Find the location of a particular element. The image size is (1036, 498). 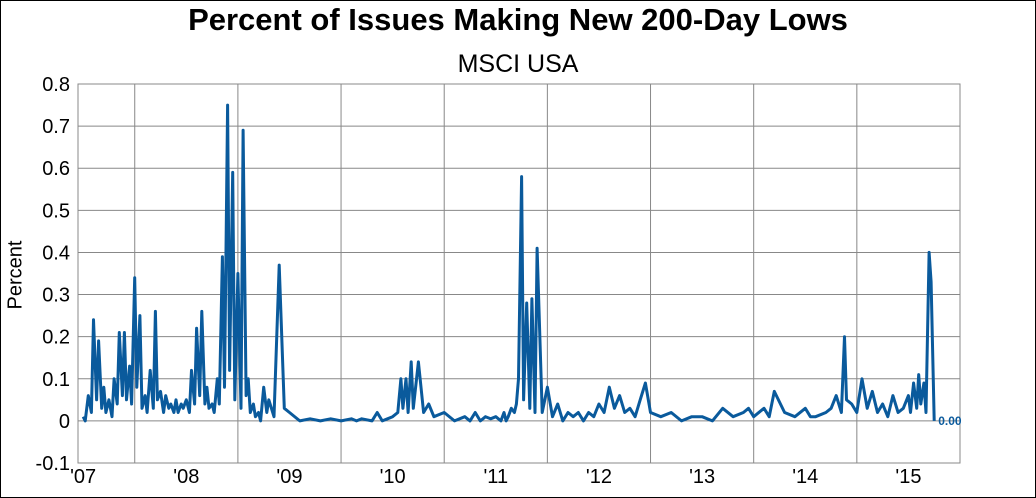

y-tick-label: 0.6 is located at coordinates (56, 169).